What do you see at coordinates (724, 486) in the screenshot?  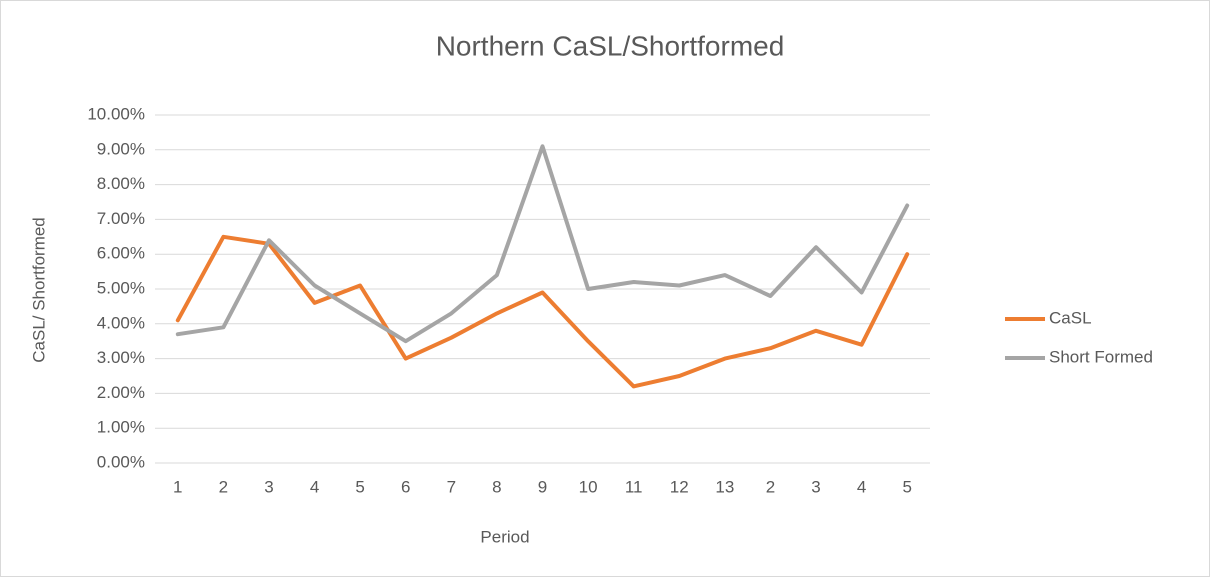 I see `x-tick-label: 13` at bounding box center [724, 486].